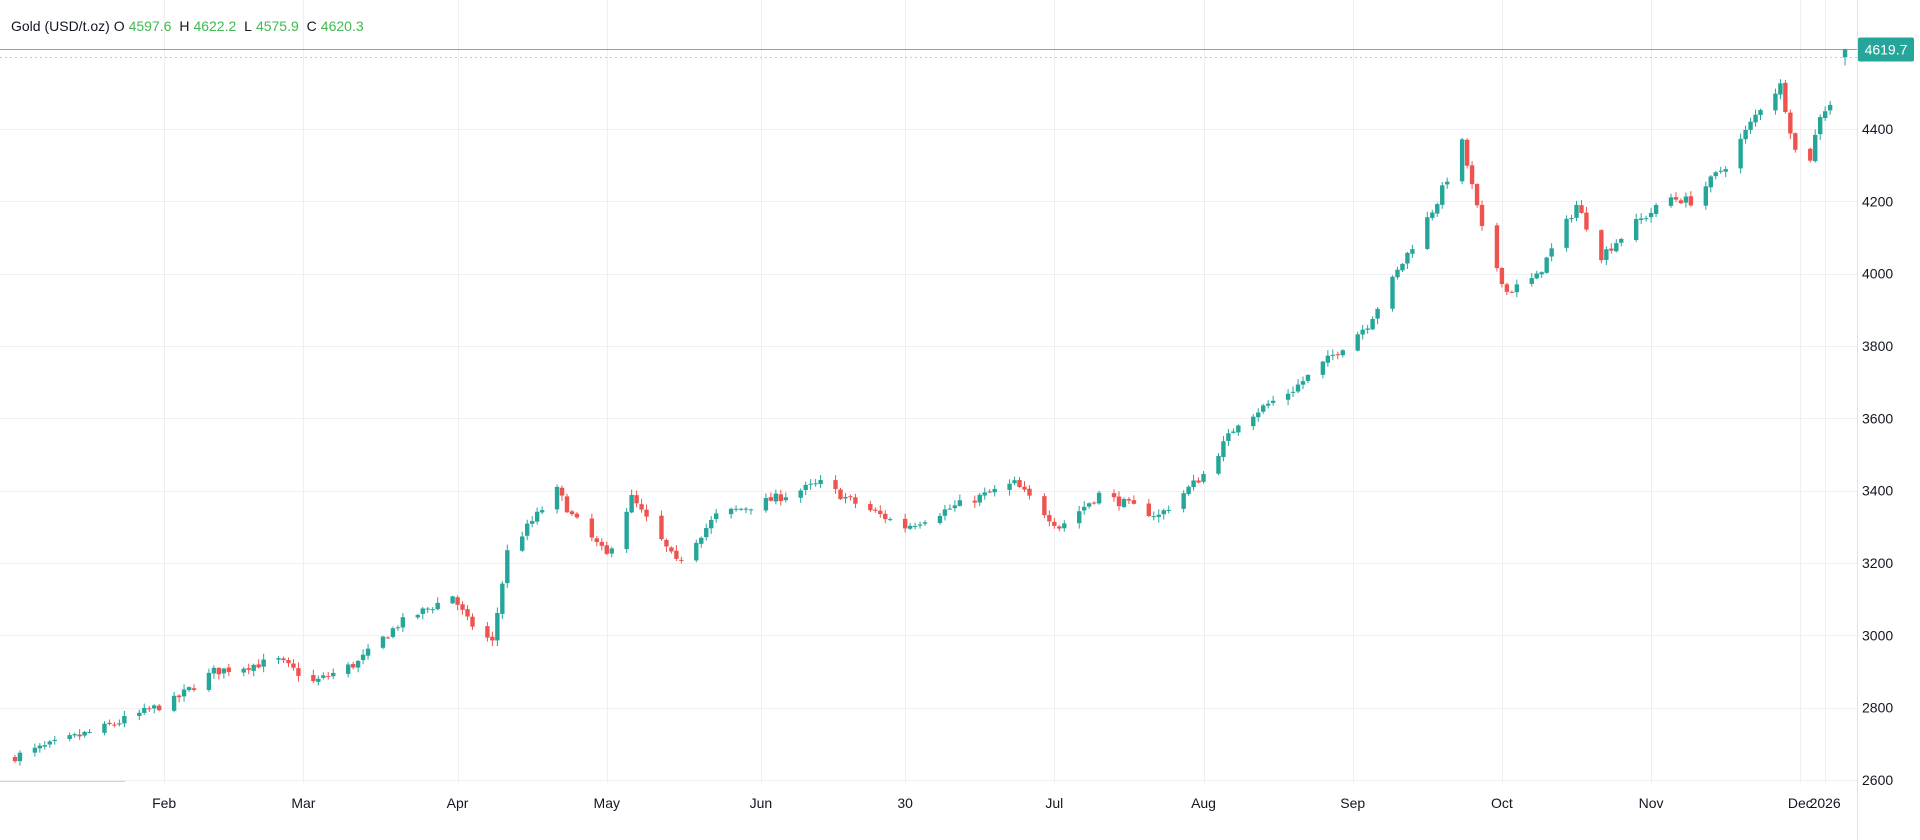  Describe the element at coordinates (311, 26) in the screenshot. I see `legend-close-label: C` at that location.